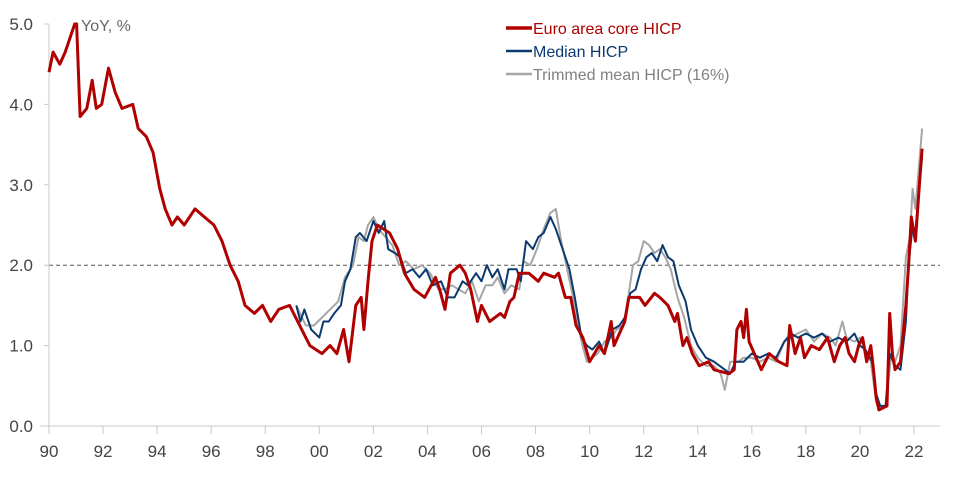 This screenshot has height=479, width=958. I want to click on x-tick-label: 02, so click(373, 451).